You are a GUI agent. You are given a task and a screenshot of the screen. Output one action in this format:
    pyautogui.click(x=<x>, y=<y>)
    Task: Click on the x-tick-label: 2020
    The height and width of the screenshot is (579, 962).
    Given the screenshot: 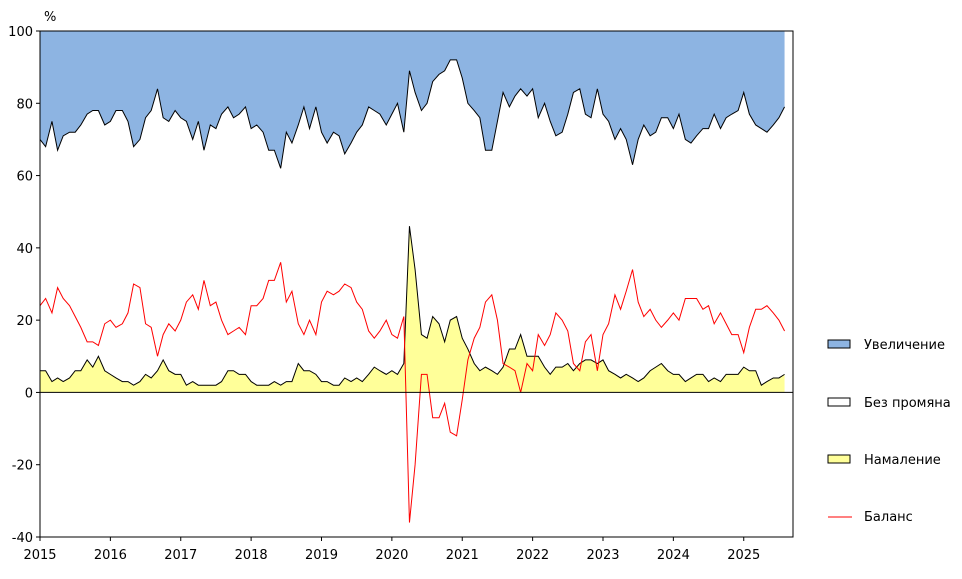 What is the action you would take?
    pyautogui.click(x=391, y=555)
    